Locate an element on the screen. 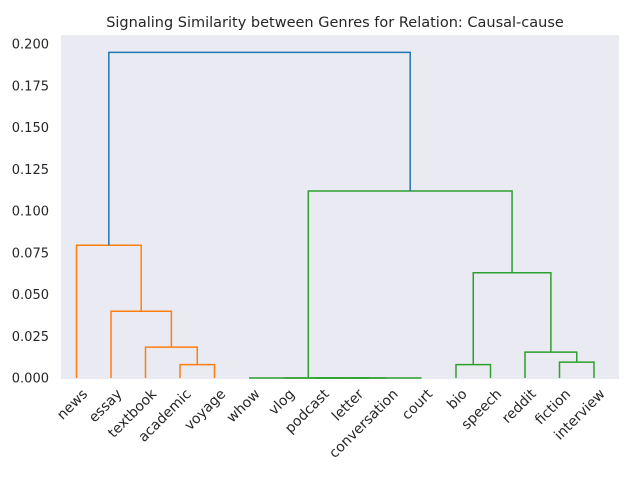 The height and width of the screenshot is (480, 640). y-tick-label: 0.100 is located at coordinates (30, 212).